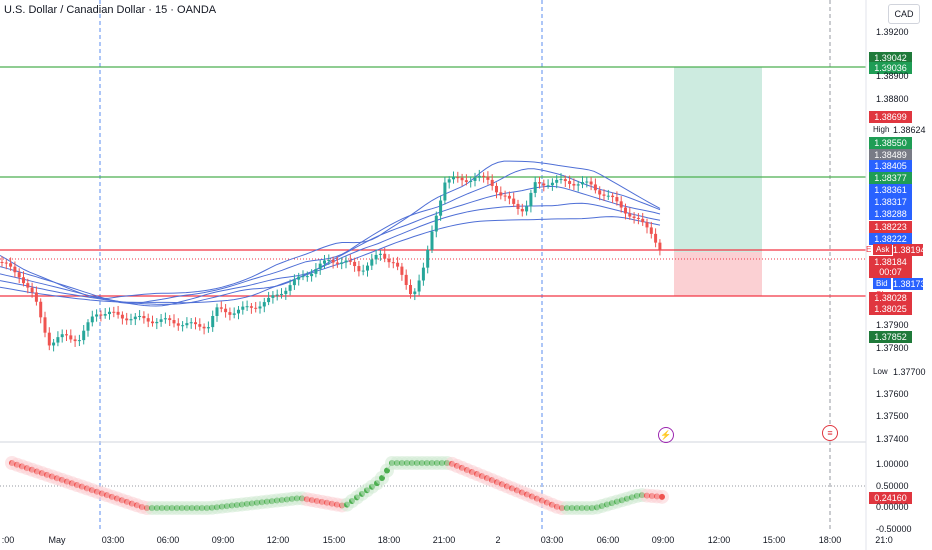  Describe the element at coordinates (890, 337) in the screenshot. I see `green-price-3: 1.37852` at that location.